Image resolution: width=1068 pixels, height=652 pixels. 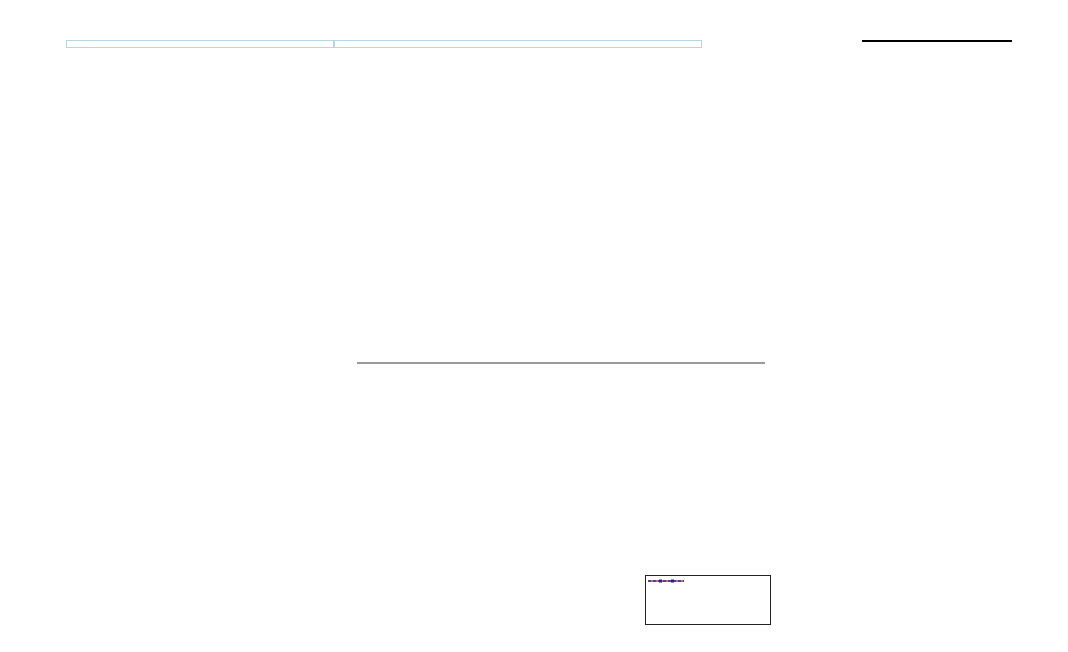 What do you see at coordinates (937, 41) in the screenshot?
I see `vmag-result-box` at bounding box center [937, 41].